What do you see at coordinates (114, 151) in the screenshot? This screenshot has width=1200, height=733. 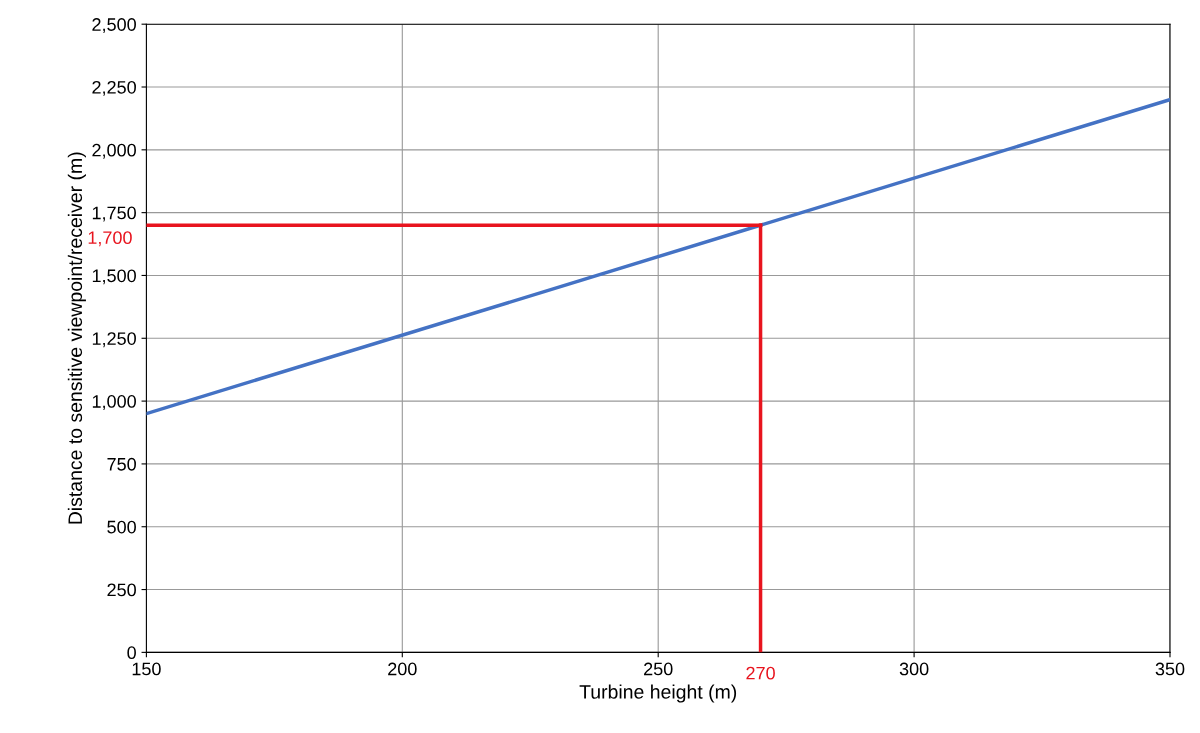 I see `y-tick-label: 2,000` at bounding box center [114, 151].